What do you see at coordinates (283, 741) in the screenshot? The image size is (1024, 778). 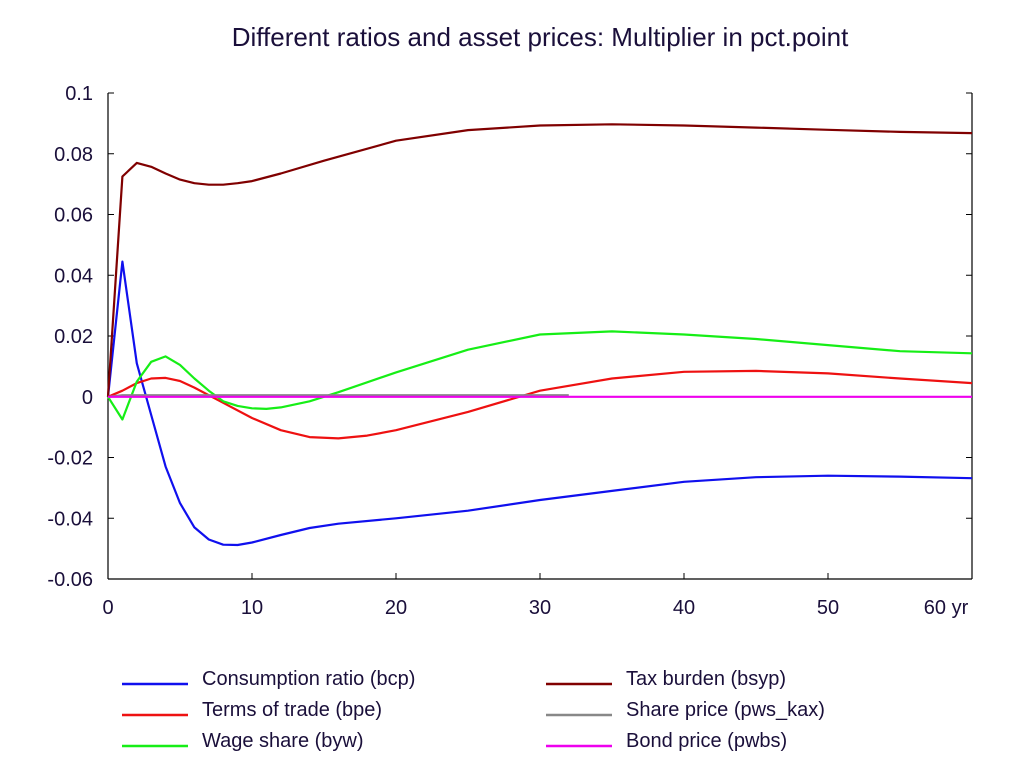 I see `legend-label: Wage share (byw)` at bounding box center [283, 741].